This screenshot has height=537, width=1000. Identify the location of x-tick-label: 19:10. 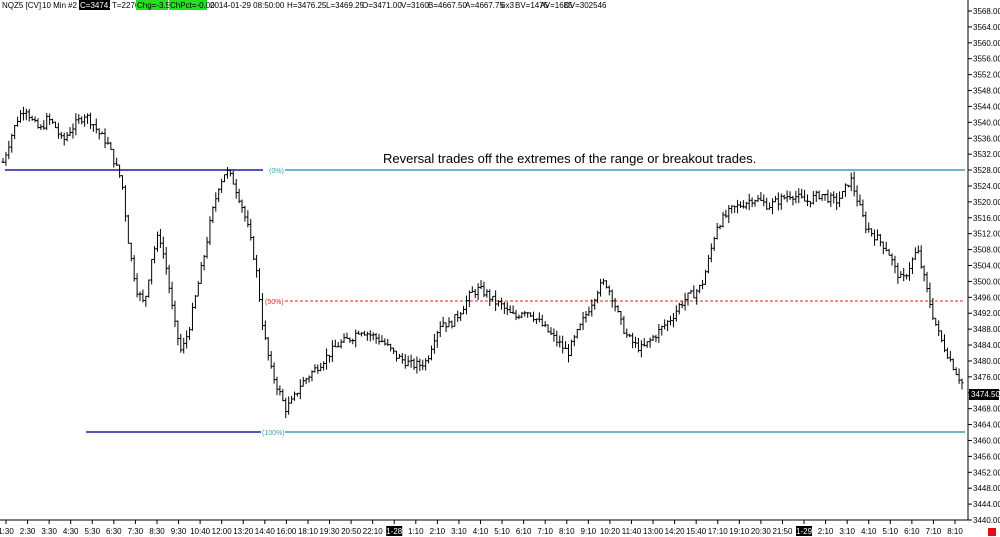
(739, 531).